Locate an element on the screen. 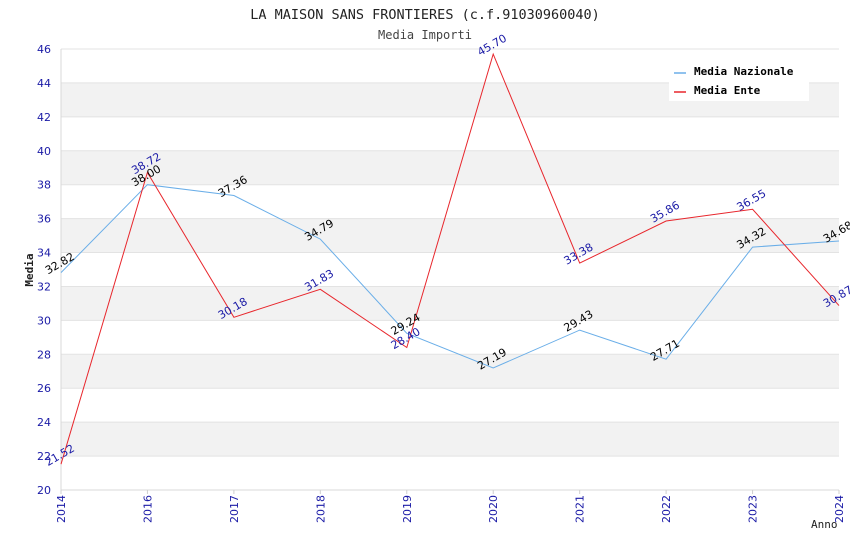 The height and width of the screenshot is (550, 850). x-tick-label: 2018 is located at coordinates (320, 509).